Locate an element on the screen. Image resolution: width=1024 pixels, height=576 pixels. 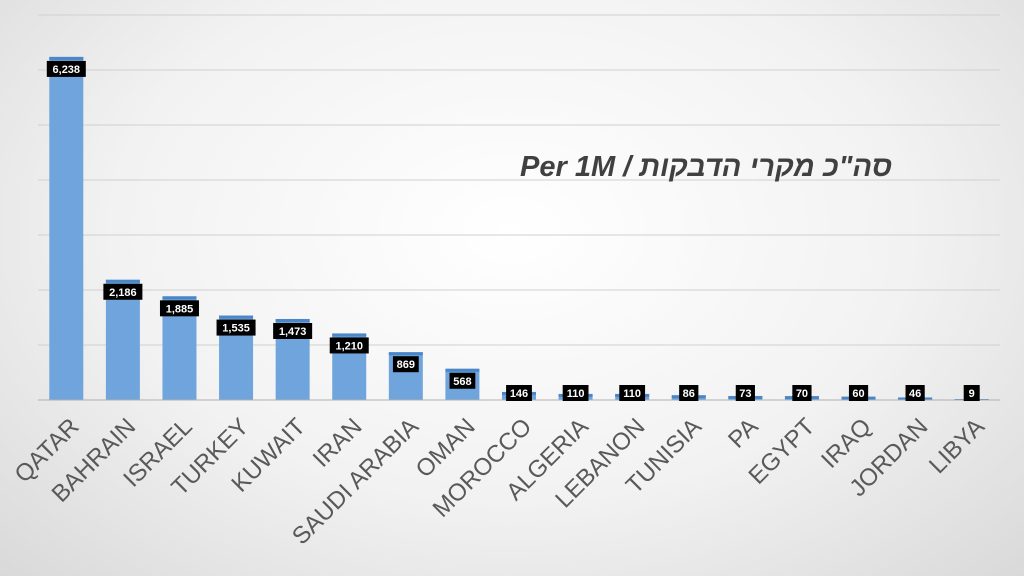
data-label: 1,885 is located at coordinates (180, 309).